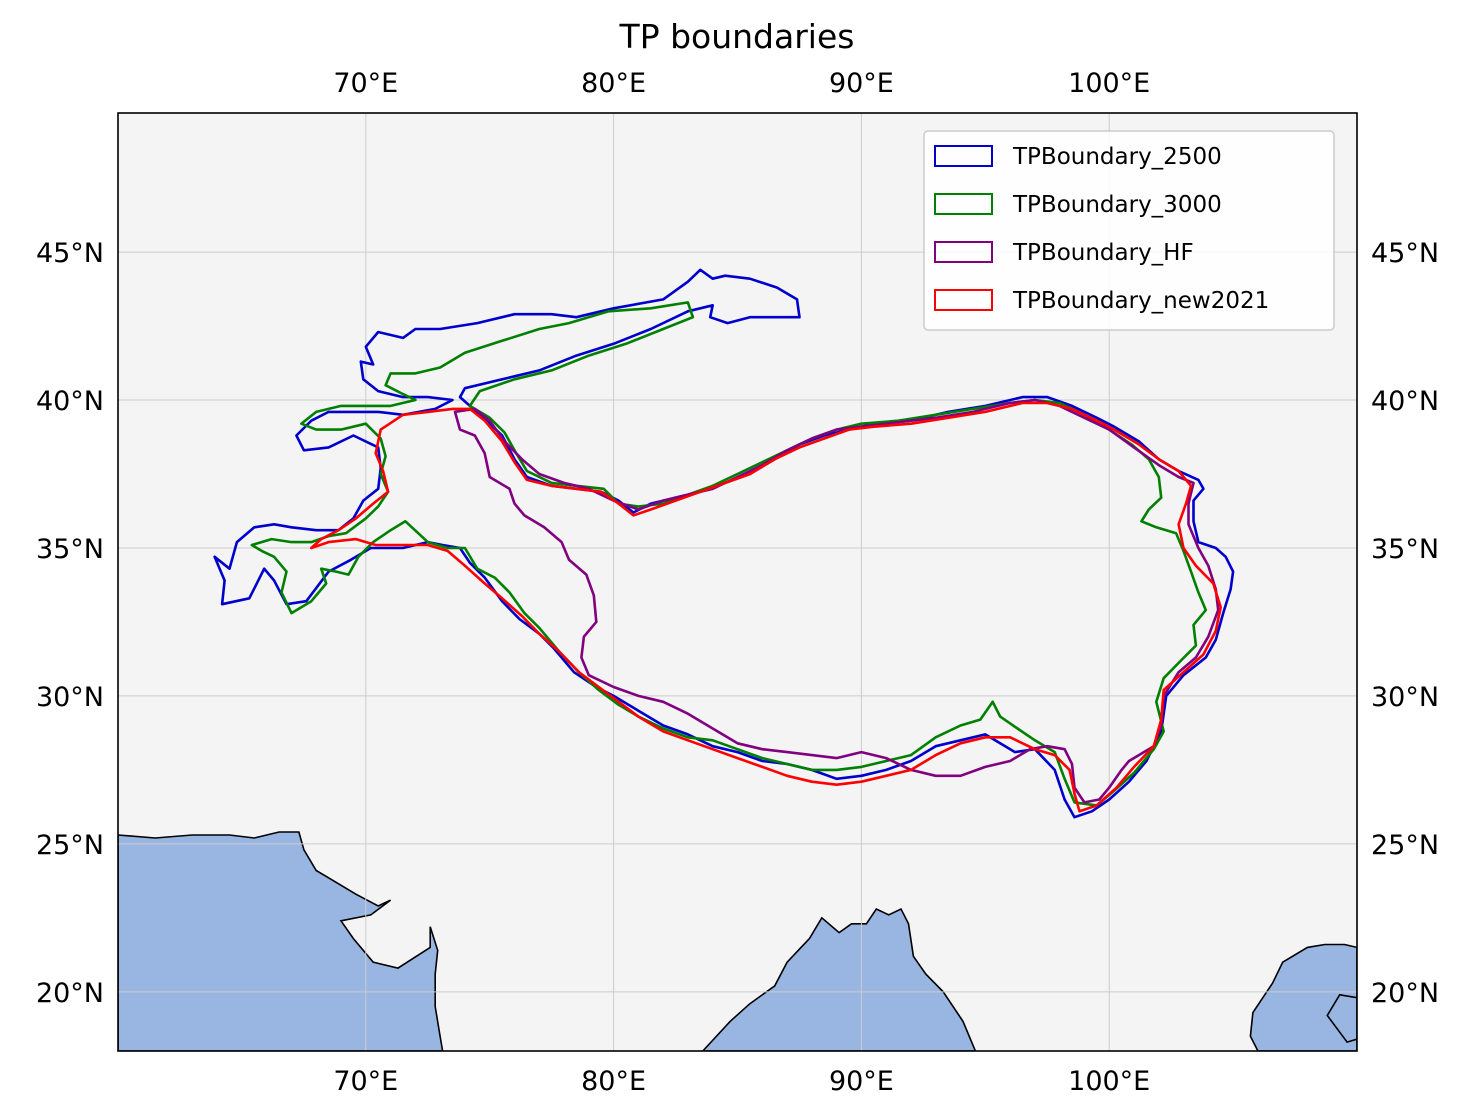 This screenshot has height=1118, width=1475. Describe the element at coordinates (1103, 253) in the screenshot. I see `legend-label: TPBoundary_HF` at that location.